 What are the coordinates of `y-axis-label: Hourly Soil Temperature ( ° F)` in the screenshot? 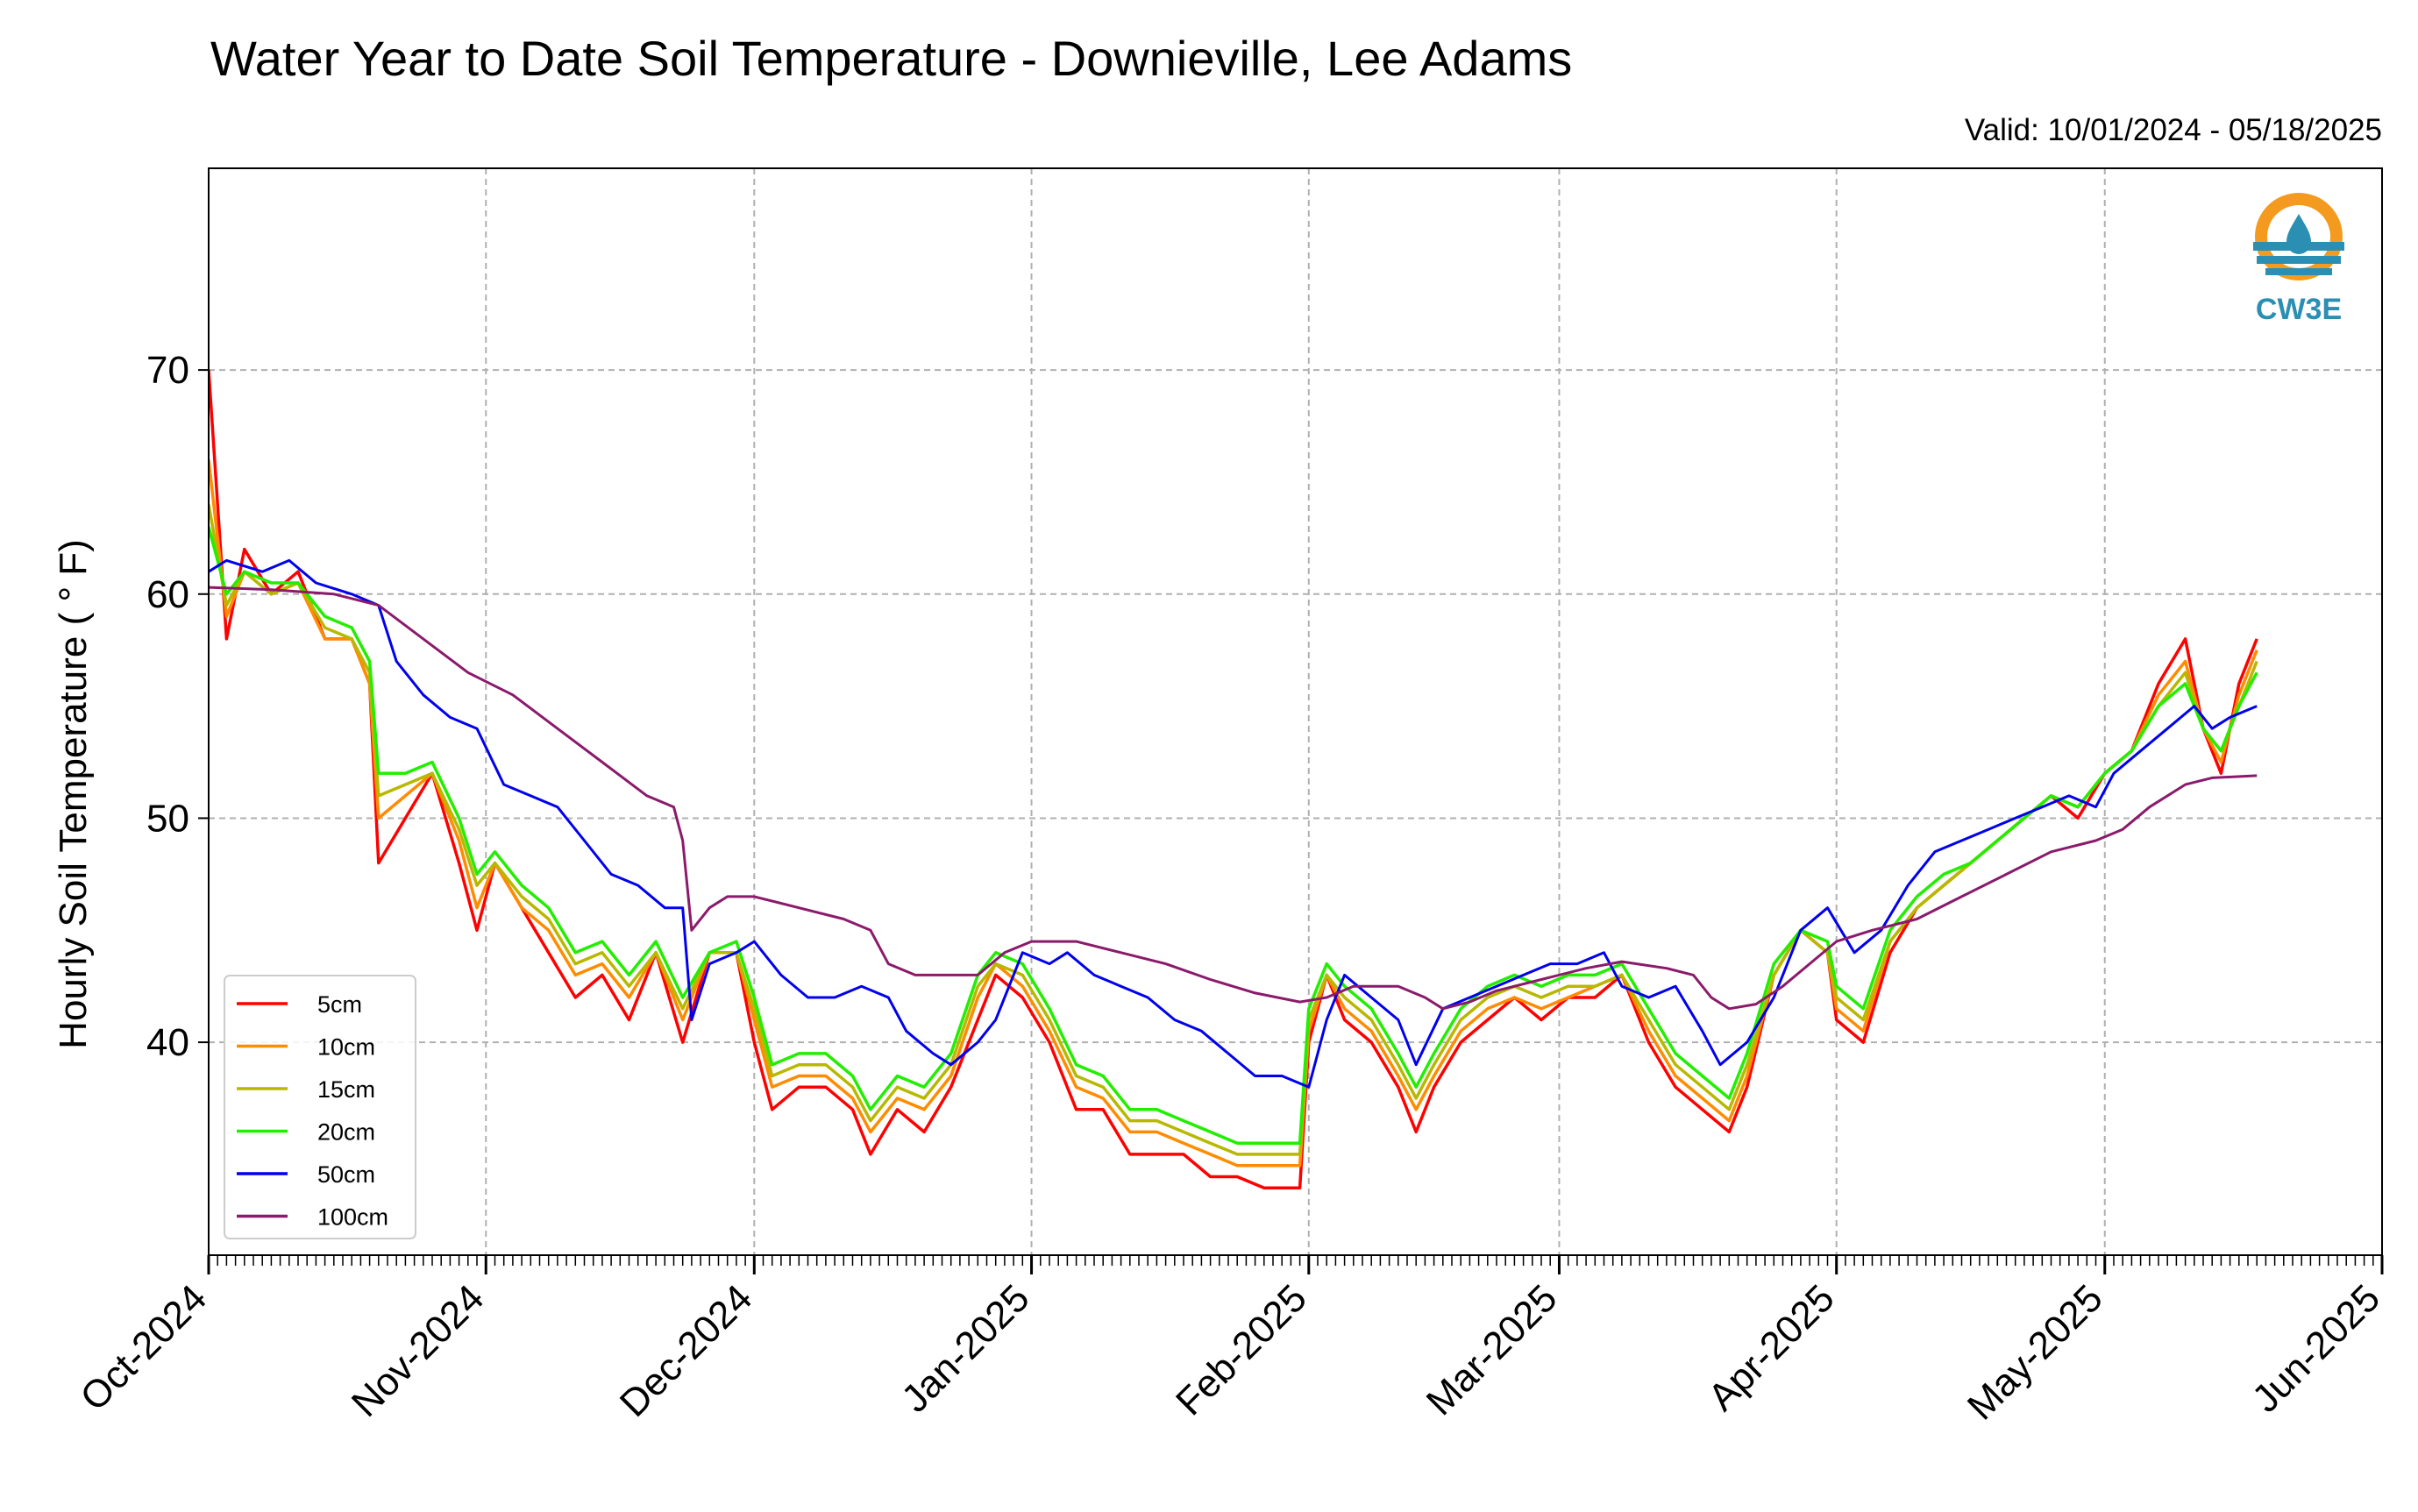 It's located at (73, 794).